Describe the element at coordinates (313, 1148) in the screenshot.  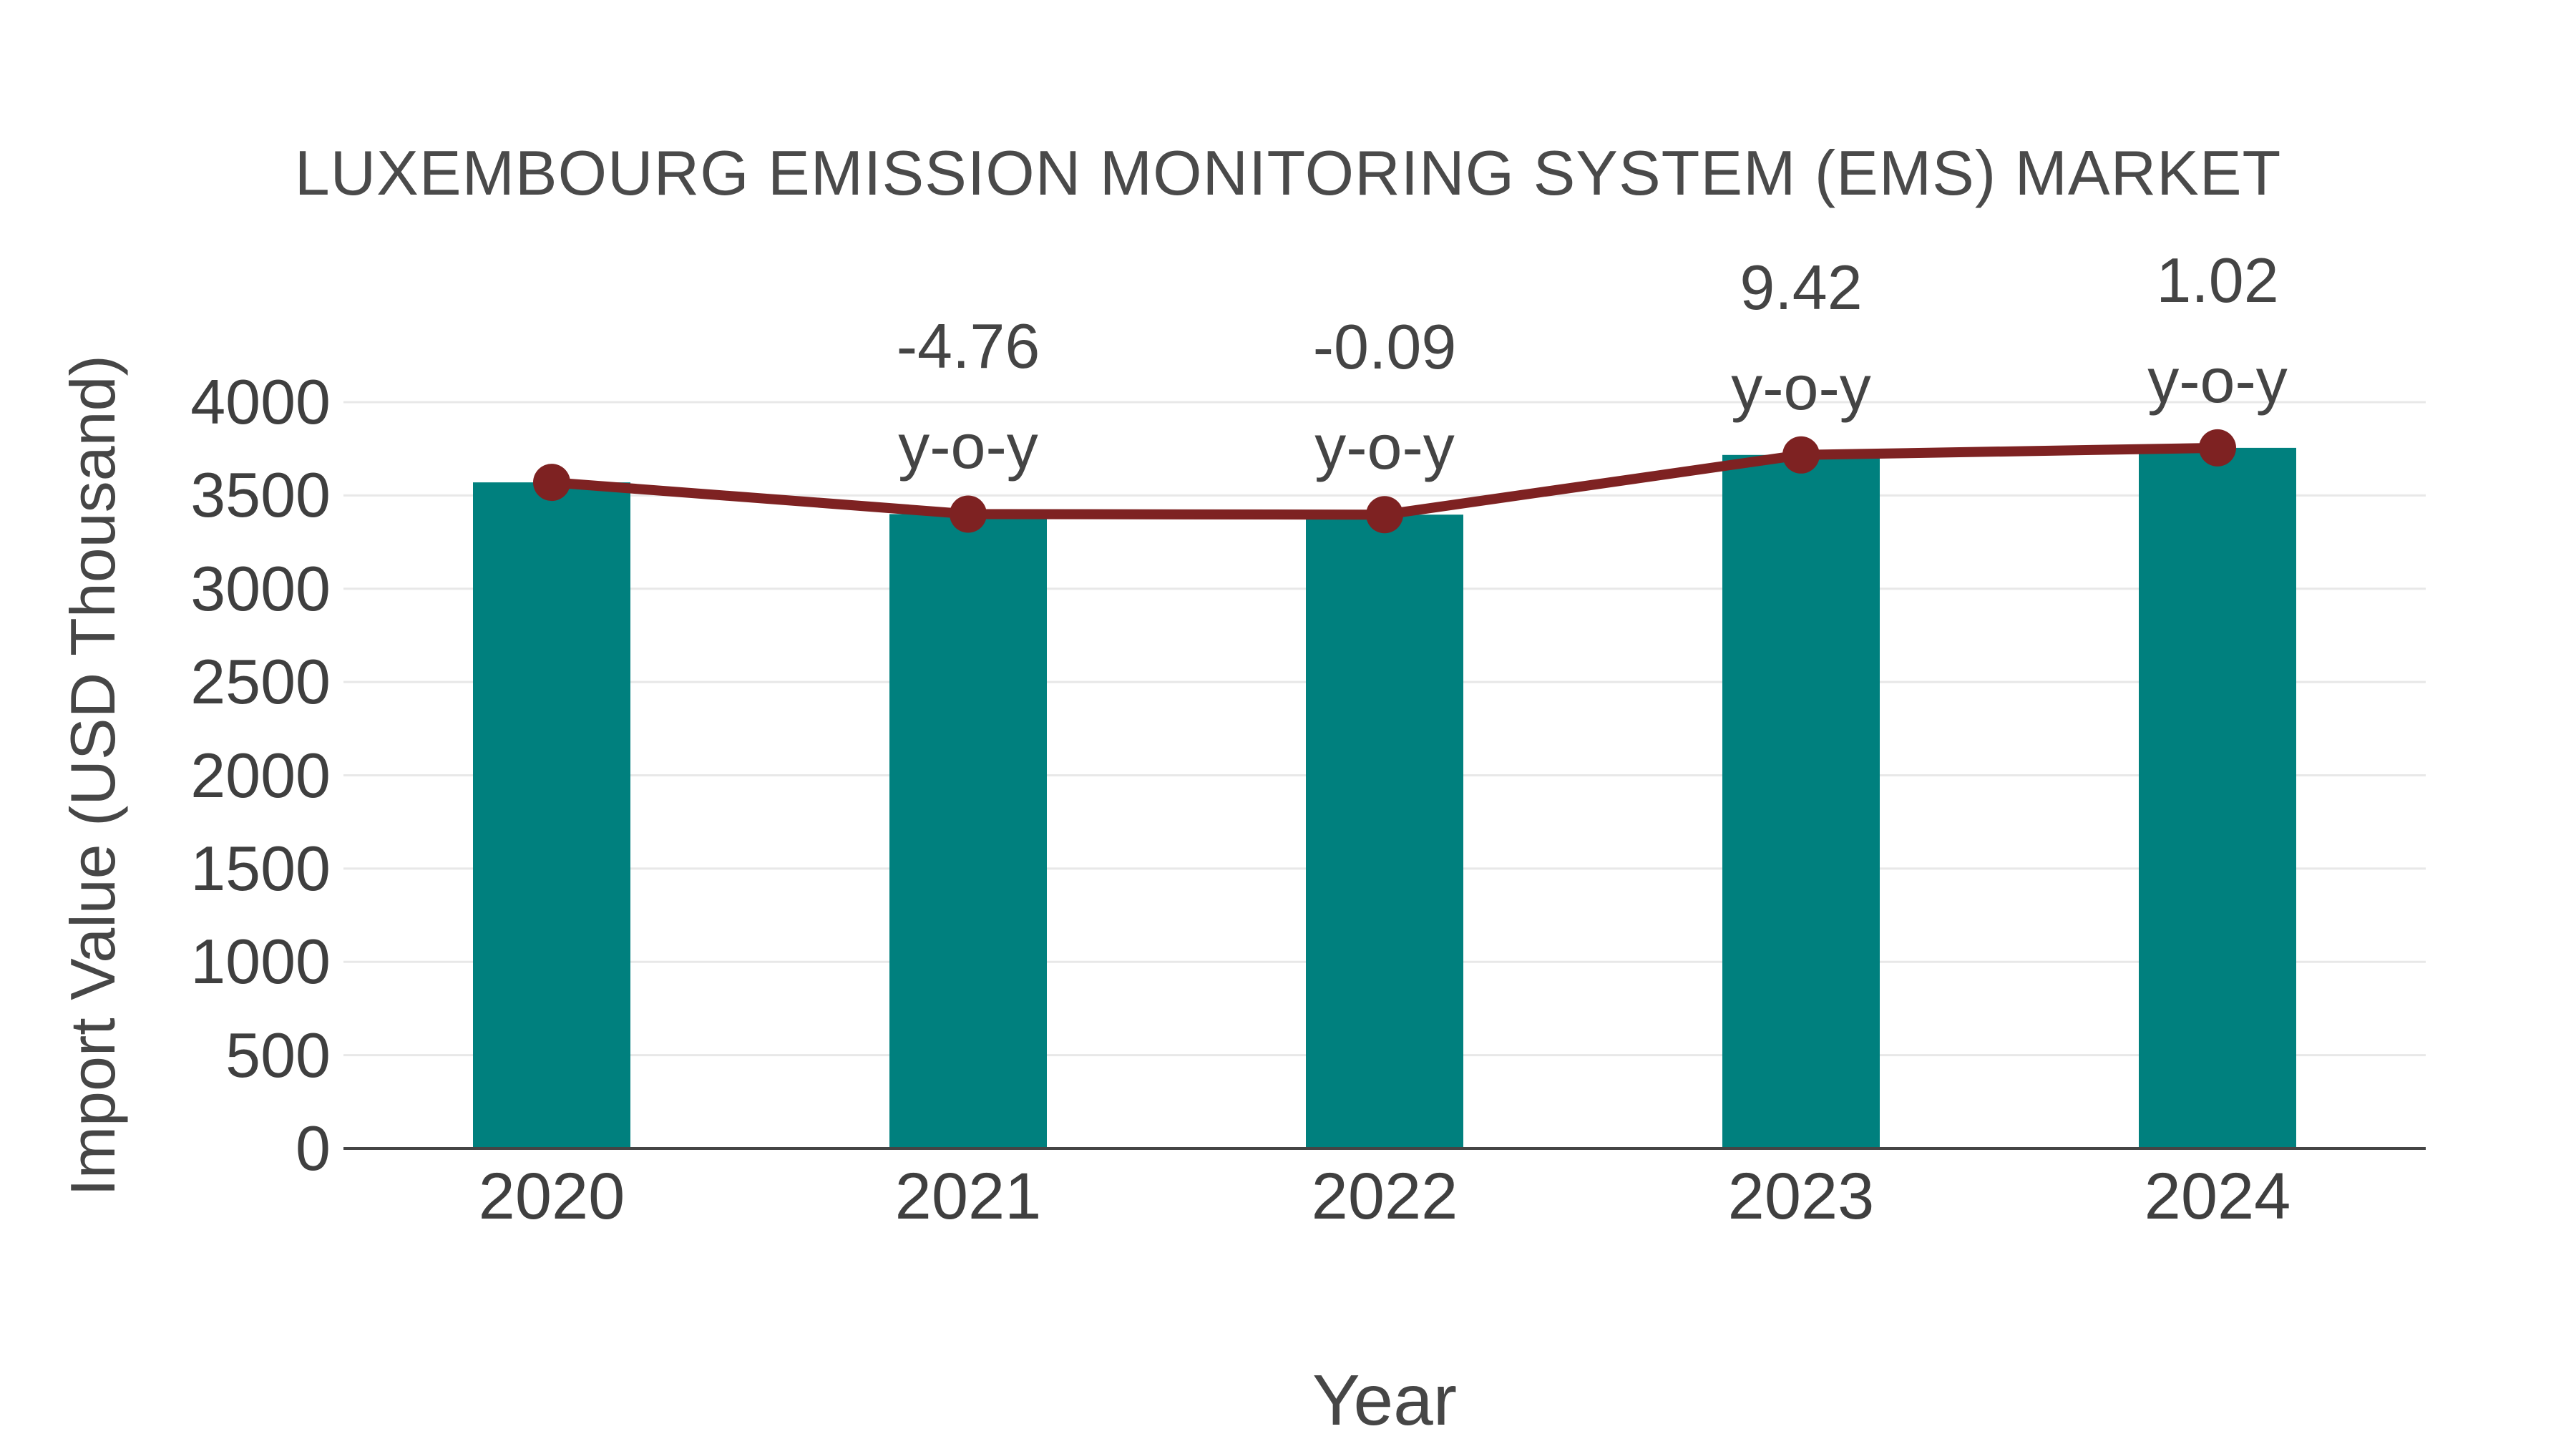
I see `ytick-label-0: 0` at that location.